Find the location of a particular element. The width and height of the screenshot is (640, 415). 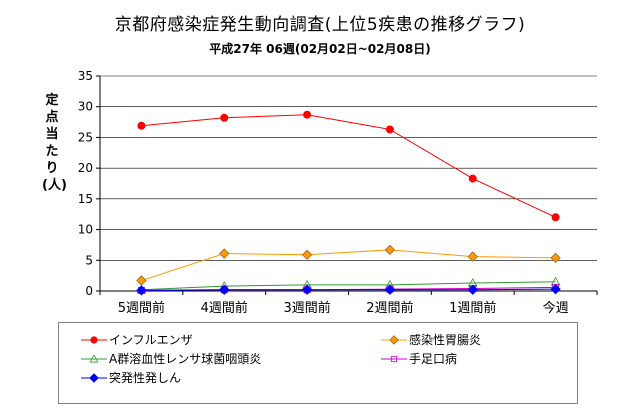

chart-title: 京都府感染症発生動向調査(上位5疾患の推移グラフ) is located at coordinates (320, 25).